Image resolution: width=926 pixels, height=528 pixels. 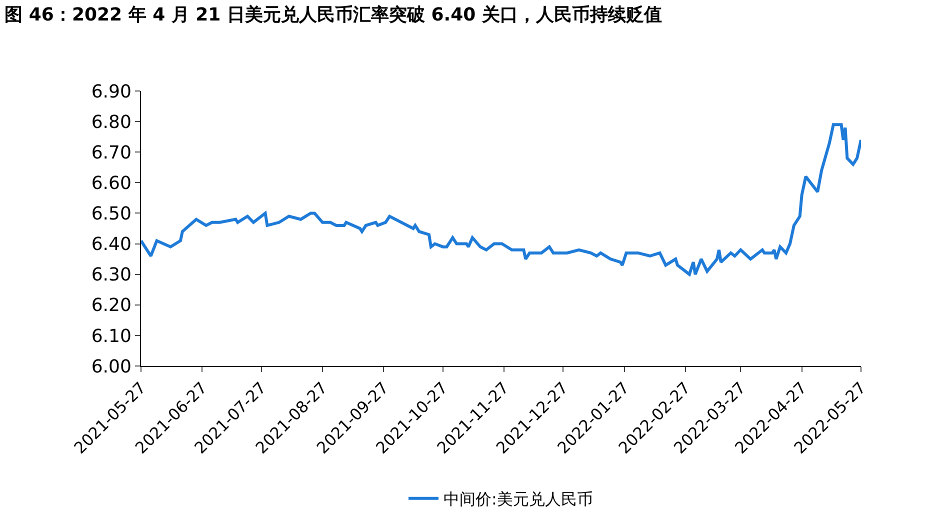 I want to click on y-tick-label: 6.00, so click(x=111, y=367).